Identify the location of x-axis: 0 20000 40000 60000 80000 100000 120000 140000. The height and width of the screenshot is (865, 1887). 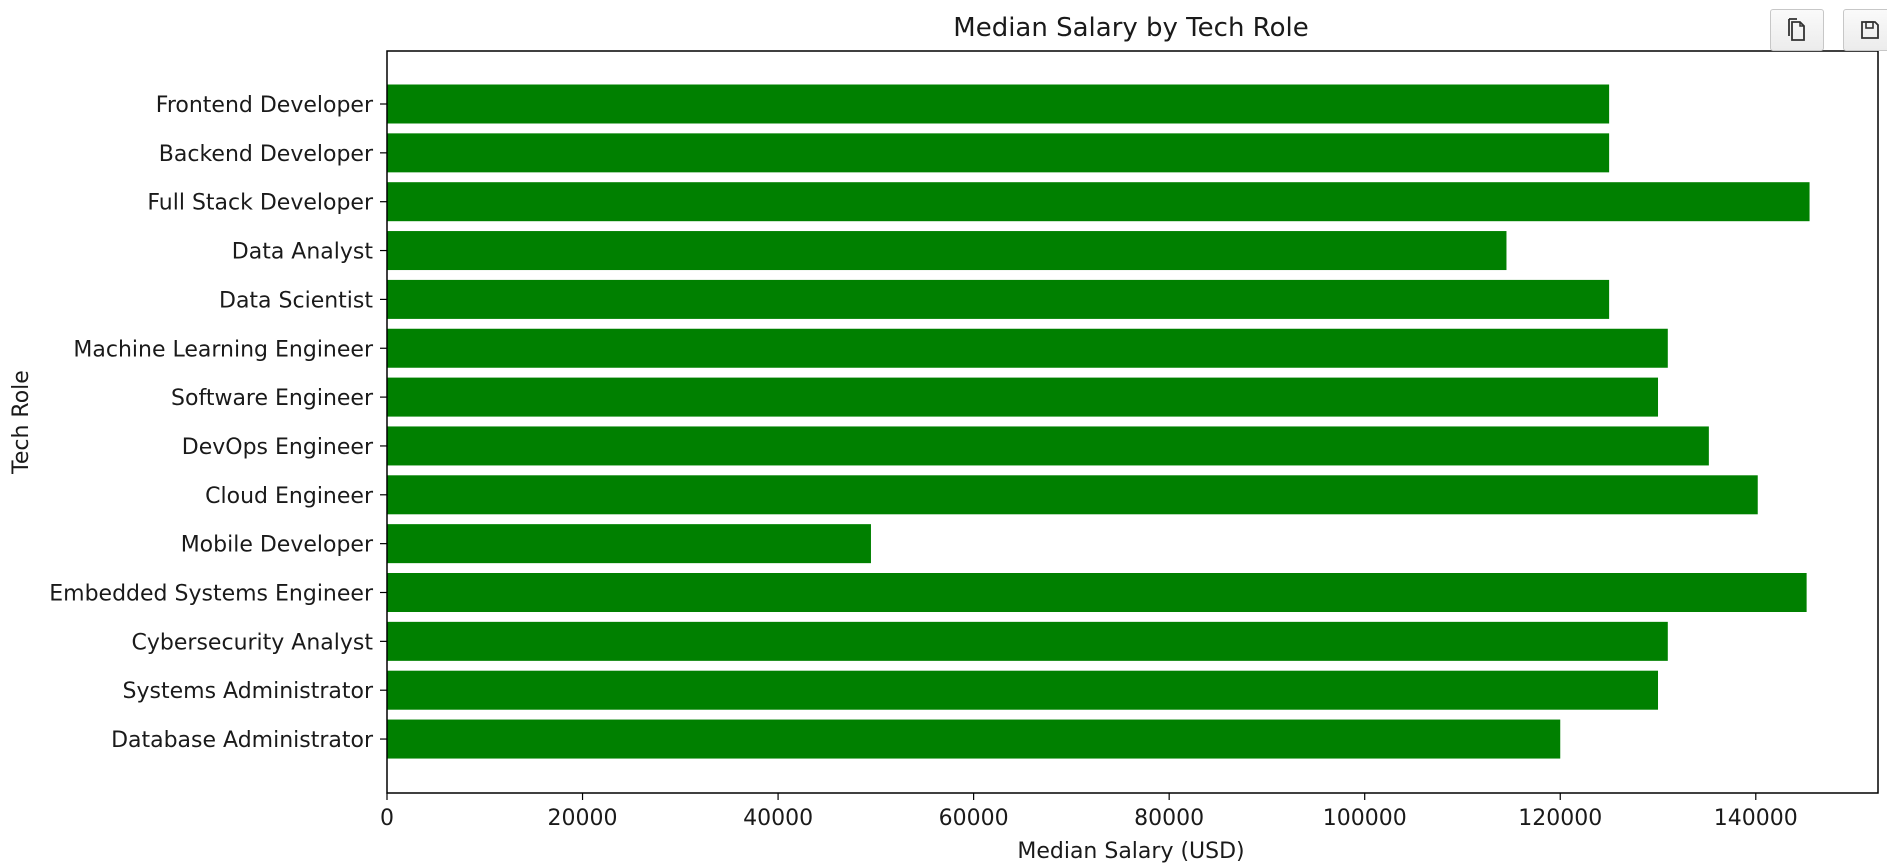
(1089, 812).